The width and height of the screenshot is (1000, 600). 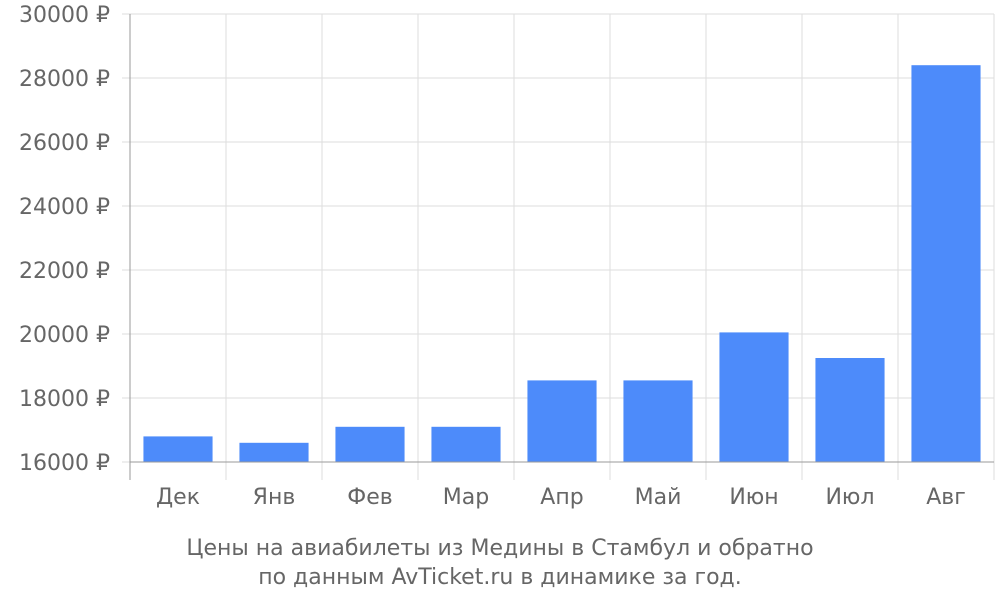 What do you see at coordinates (466, 497) in the screenshot?
I see `x-tick-label: Мар` at bounding box center [466, 497].